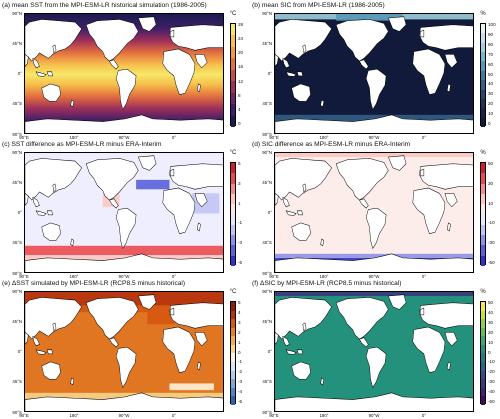  I want to click on world-map, so click(124, 351).